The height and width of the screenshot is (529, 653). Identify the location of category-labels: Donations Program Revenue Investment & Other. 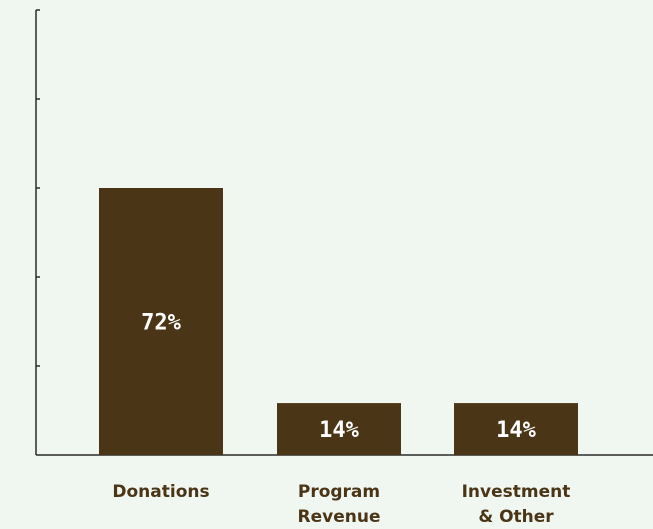
(341, 504).